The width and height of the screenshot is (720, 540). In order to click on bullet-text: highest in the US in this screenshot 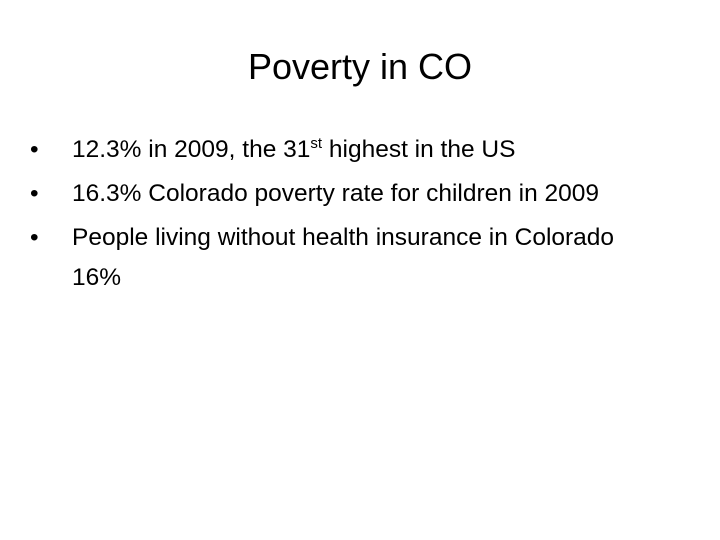, I will do `click(419, 149)`.